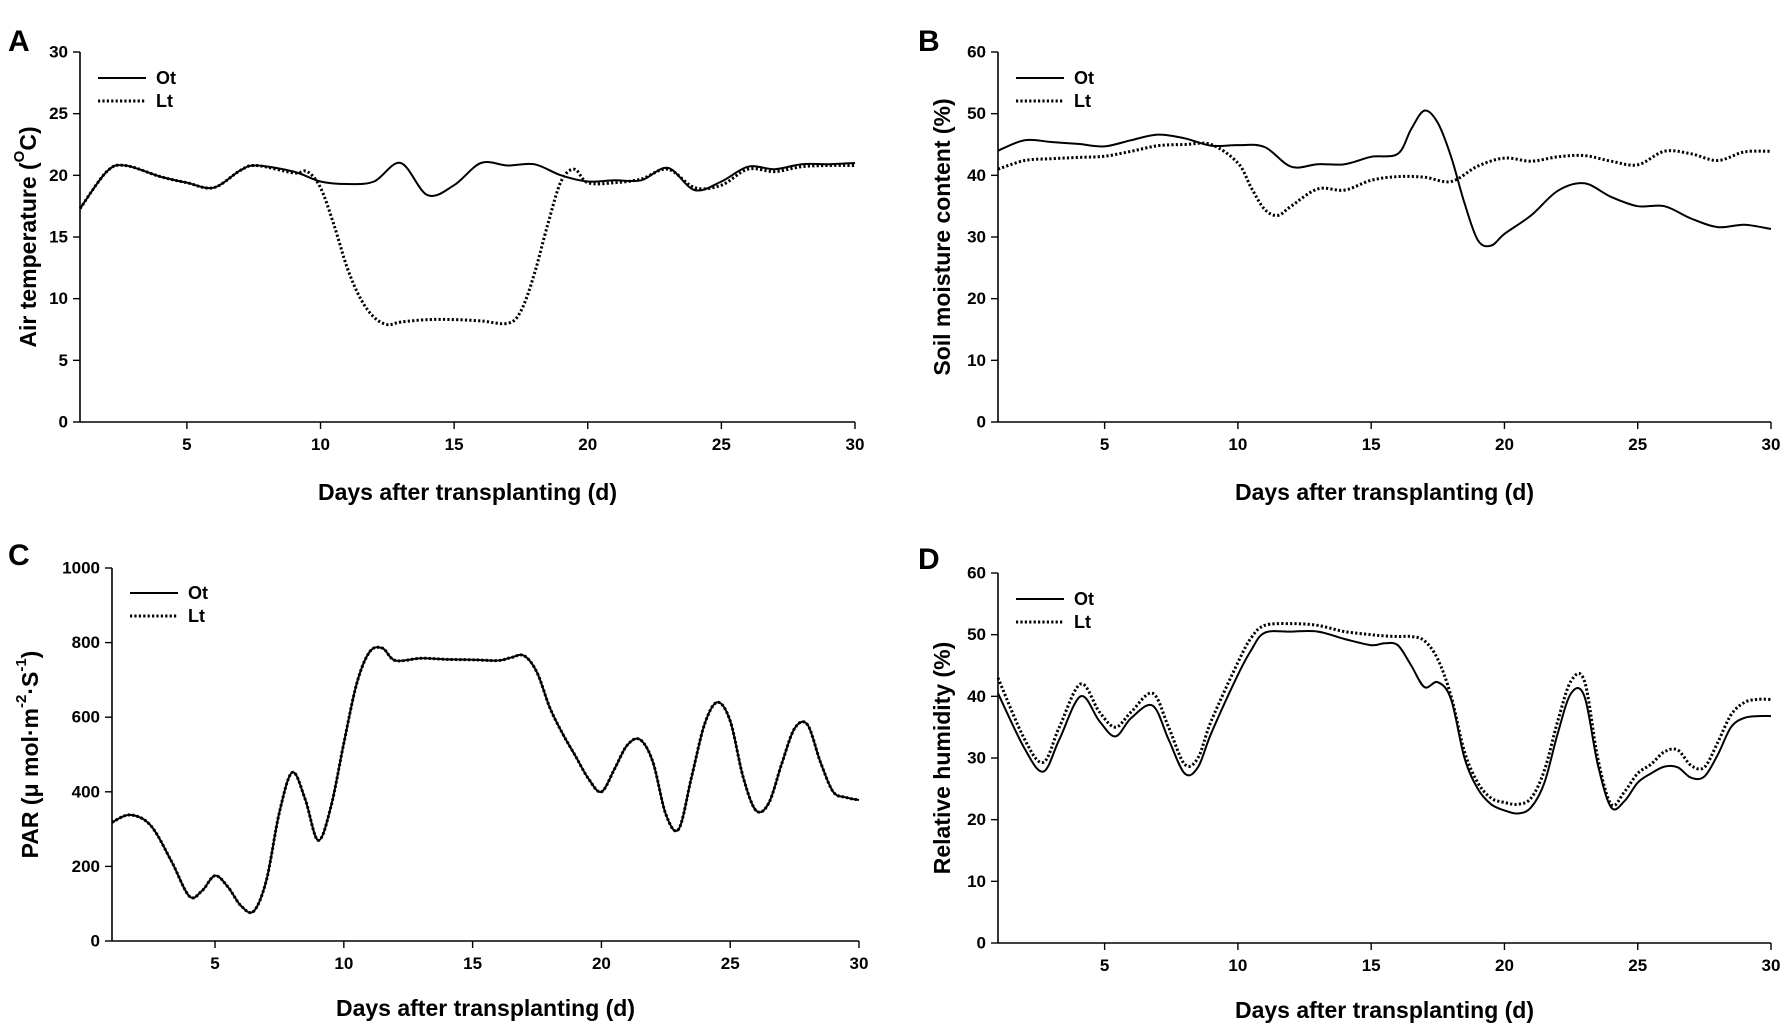 The height and width of the screenshot is (1029, 1786). Describe the element at coordinates (28, 755) in the screenshot. I see `y-axis-label: PAR (μ mol·m-2·S-1)` at that location.